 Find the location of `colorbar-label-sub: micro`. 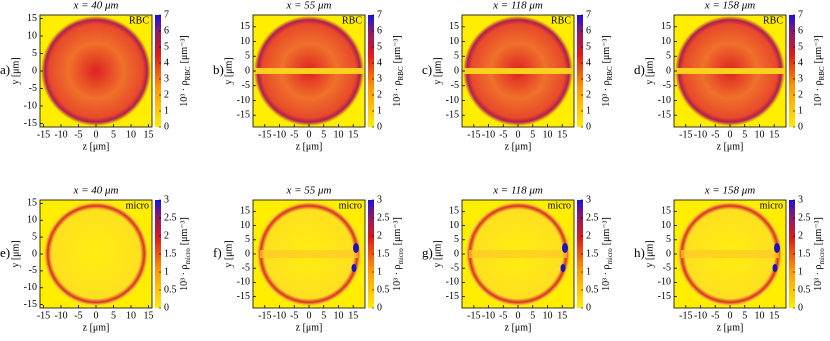

colorbar-label-sub: micro is located at coordinates (188, 256).